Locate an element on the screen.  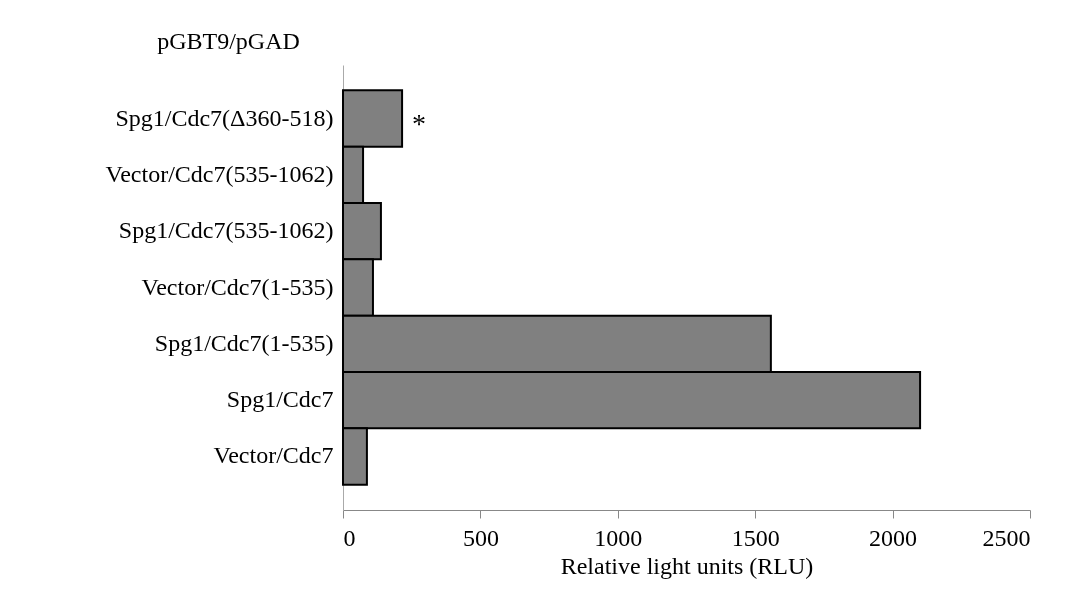
x-tick-label: 1000 is located at coordinates (618, 537).